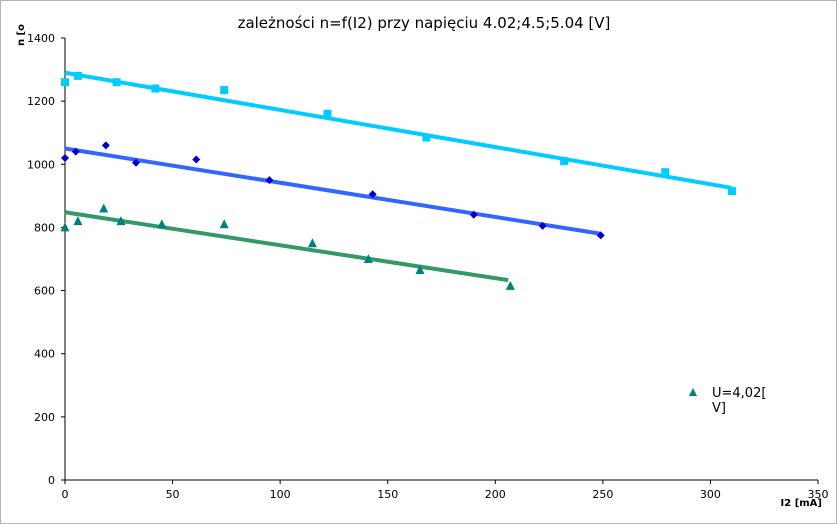 Image resolution: width=837 pixels, height=524 pixels. I want to click on y-tick-label: 0, so click(51, 480).